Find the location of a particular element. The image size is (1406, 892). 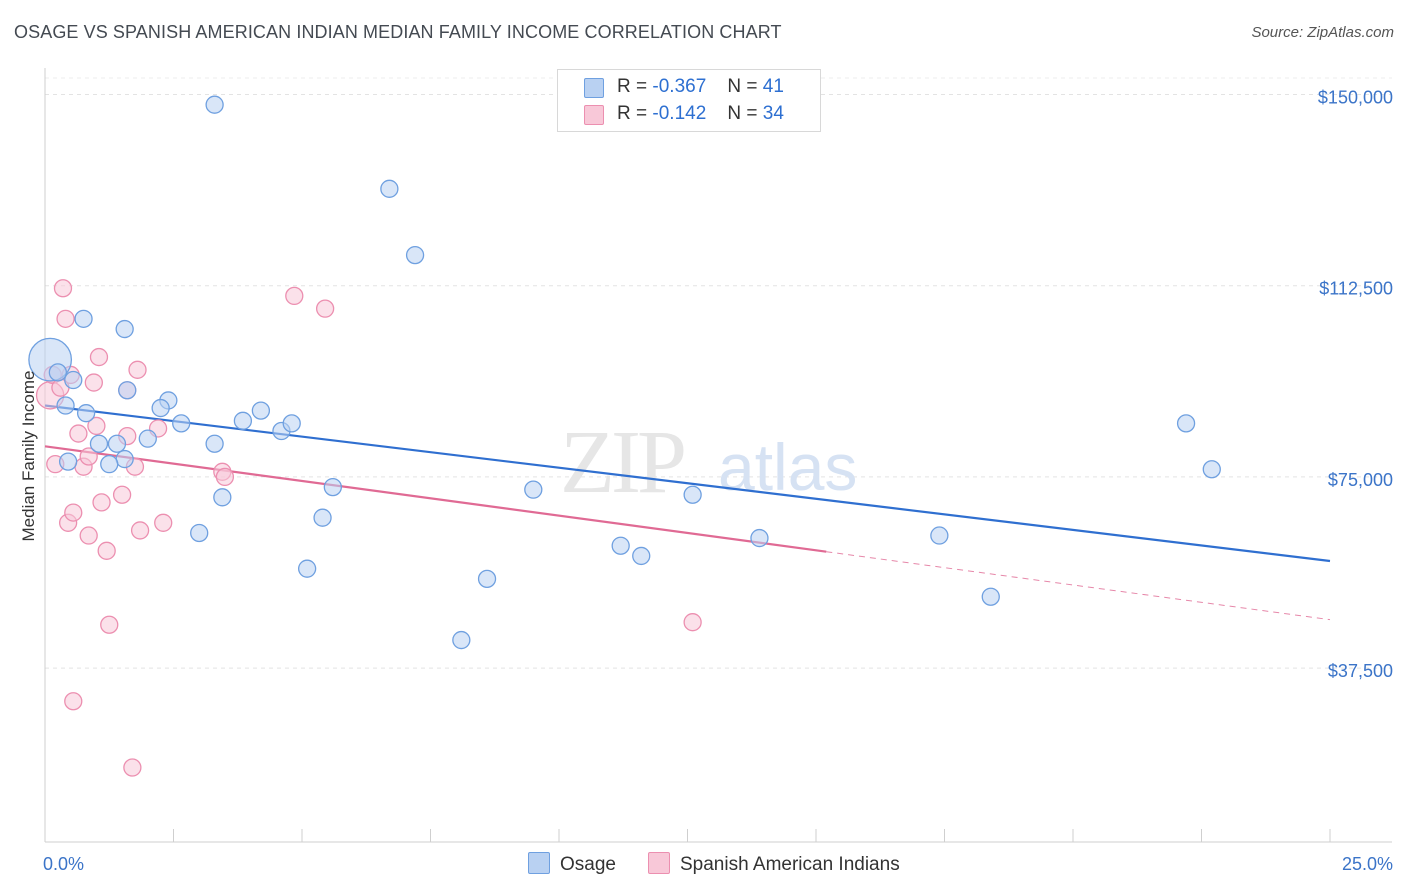

legend-spanish-r: -0.142 is located at coordinates (679, 113).